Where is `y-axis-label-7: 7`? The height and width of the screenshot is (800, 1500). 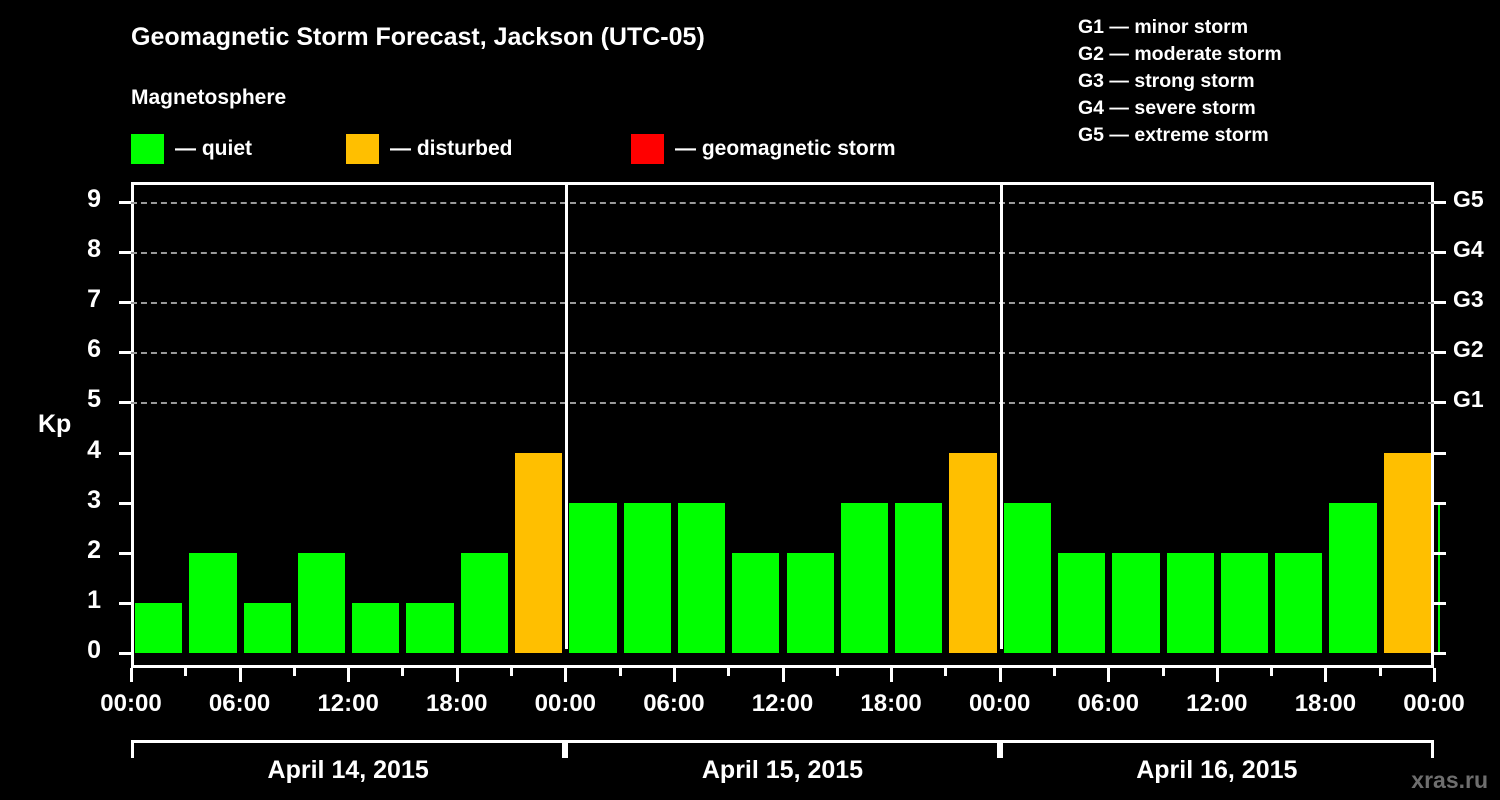 y-axis-label-7: 7 is located at coordinates (94, 299).